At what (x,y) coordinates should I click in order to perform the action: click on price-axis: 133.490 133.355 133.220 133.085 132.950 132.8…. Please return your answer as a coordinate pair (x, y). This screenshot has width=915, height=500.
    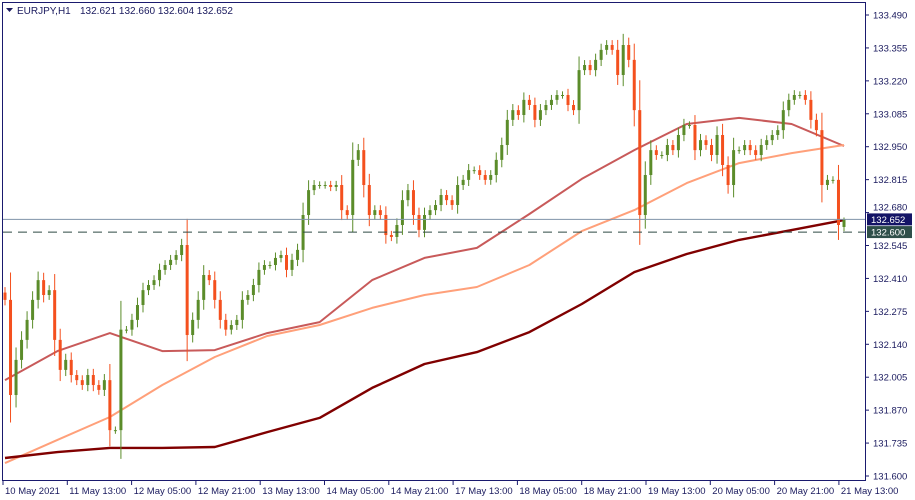
    Looking at the image, I should click on (886, 247).